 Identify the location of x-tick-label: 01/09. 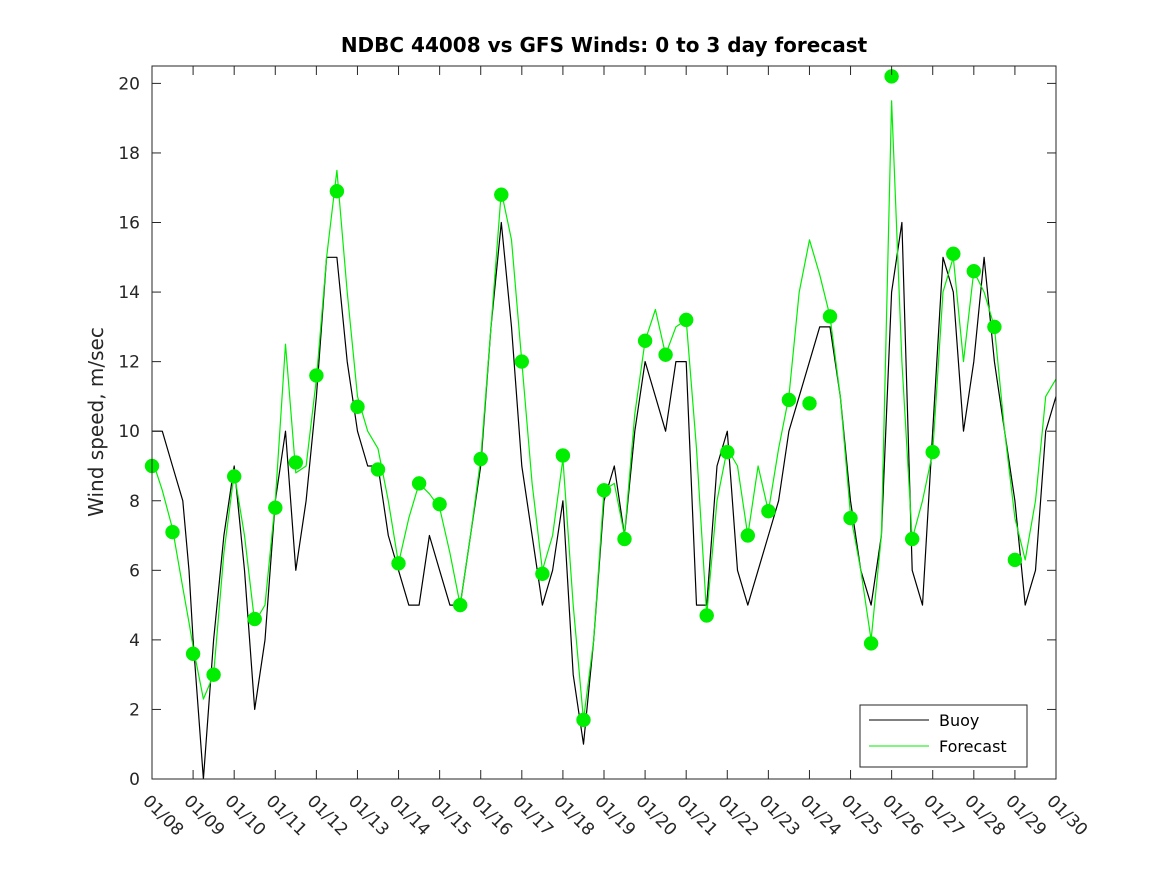
(204, 815).